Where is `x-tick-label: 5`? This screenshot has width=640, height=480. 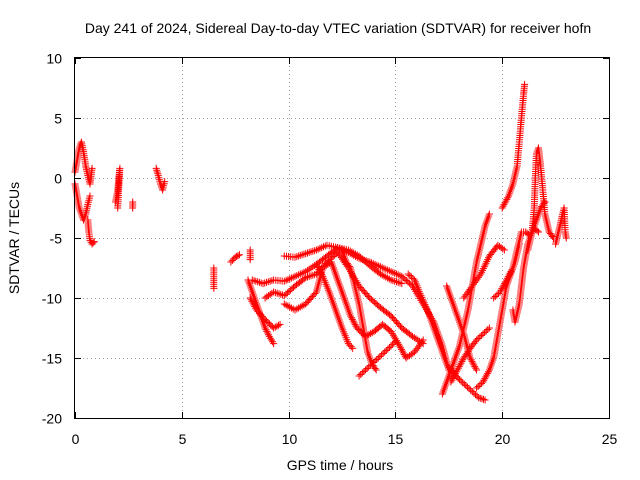
x-tick-label: 5 is located at coordinates (183, 439).